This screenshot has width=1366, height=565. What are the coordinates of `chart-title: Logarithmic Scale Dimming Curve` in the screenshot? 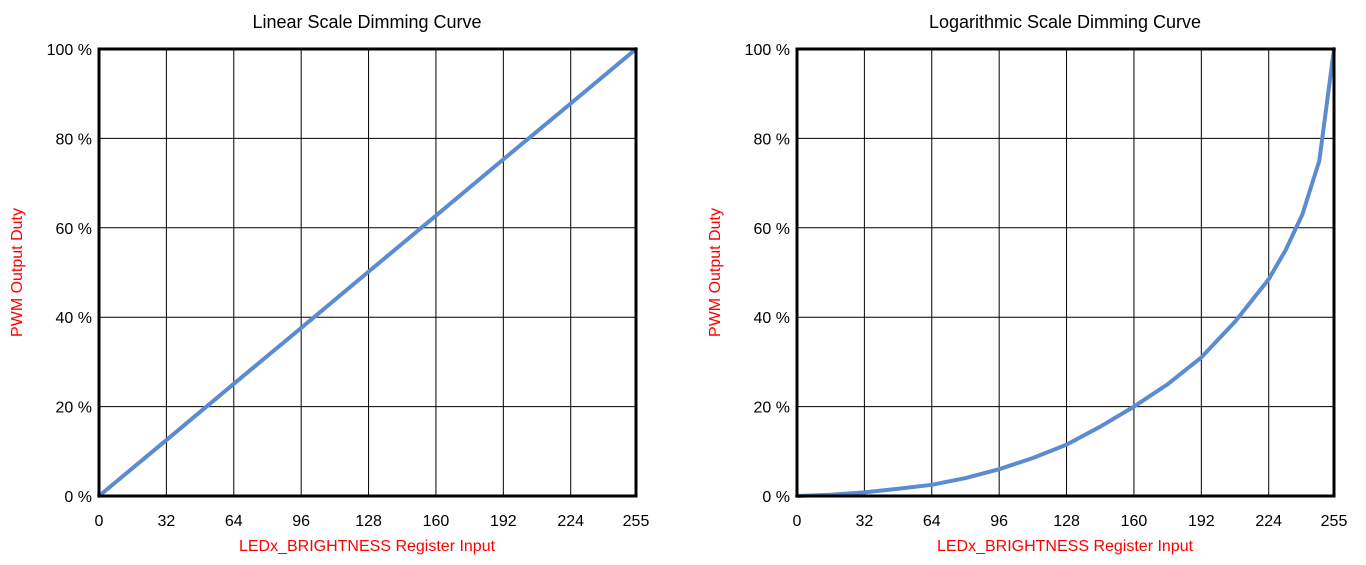 It's located at (1065, 22).